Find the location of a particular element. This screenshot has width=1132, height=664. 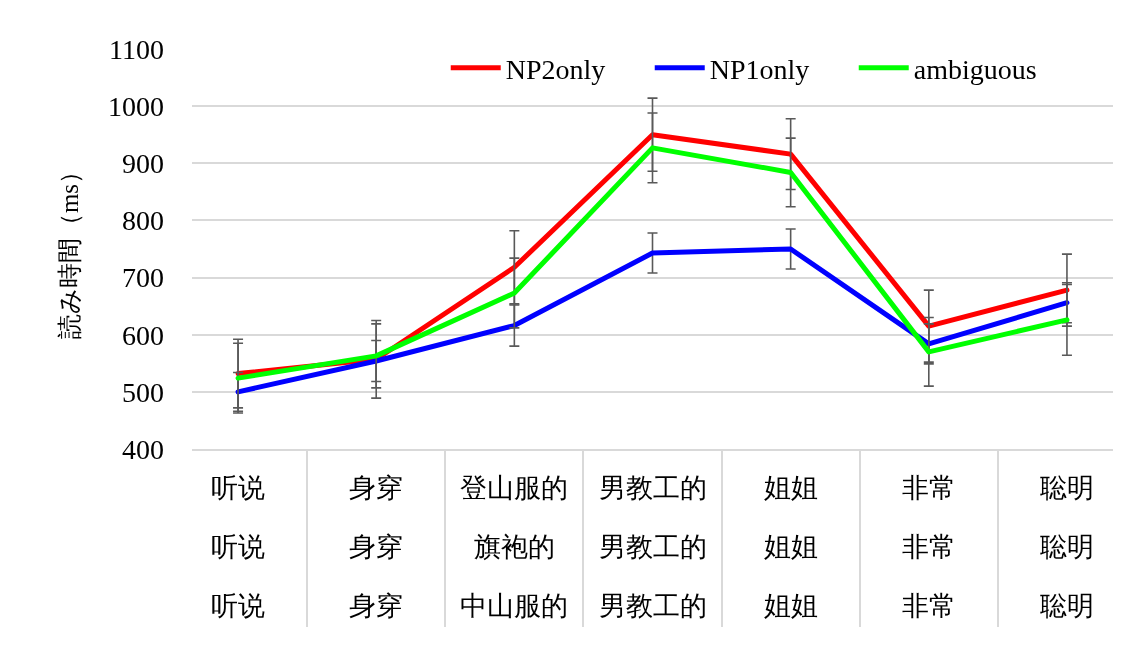

y-tick-label: 1000 is located at coordinates (136, 106).